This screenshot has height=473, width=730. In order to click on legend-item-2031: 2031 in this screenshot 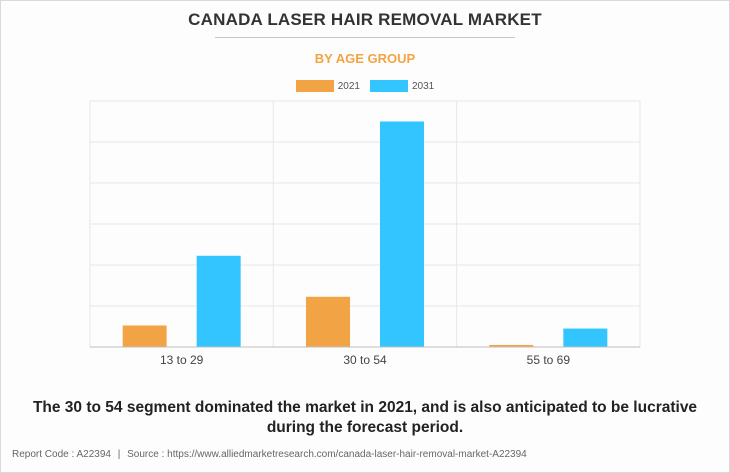, I will do `click(402, 86)`.